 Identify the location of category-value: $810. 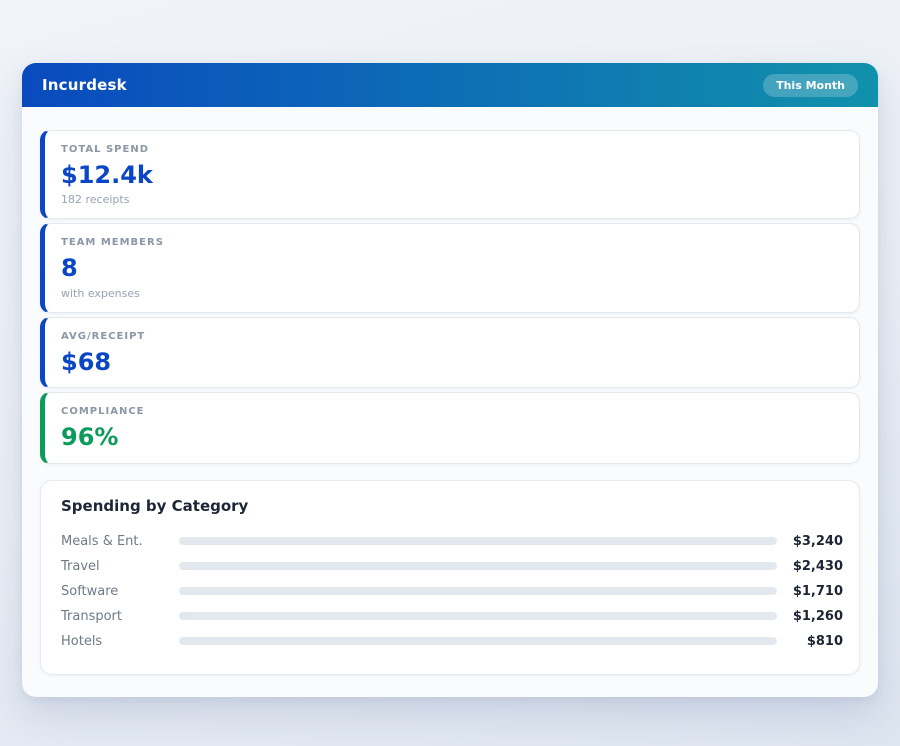
(824, 641).